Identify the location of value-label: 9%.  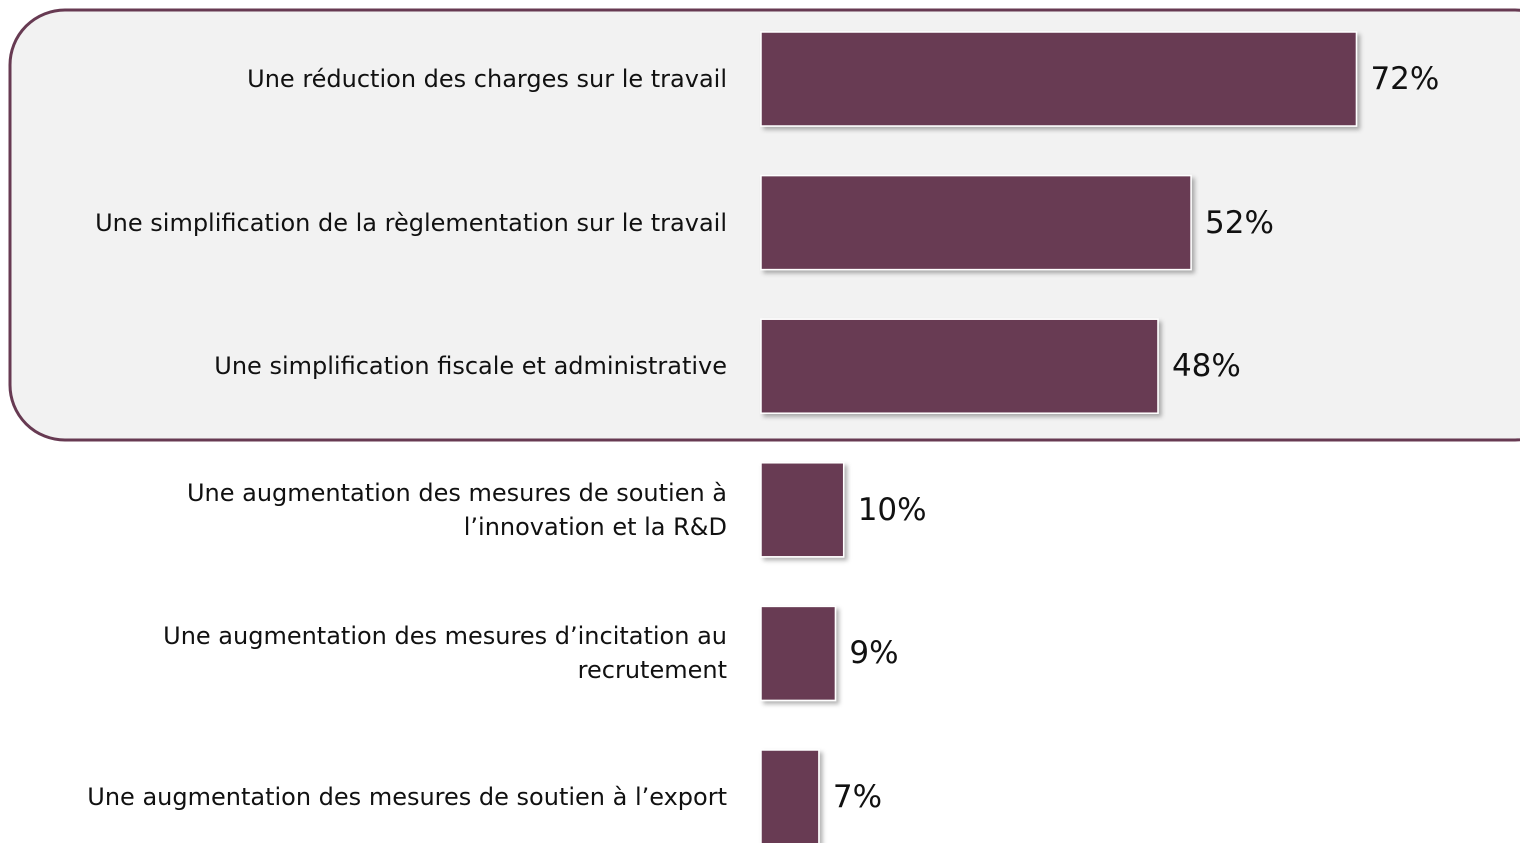
(874, 653).